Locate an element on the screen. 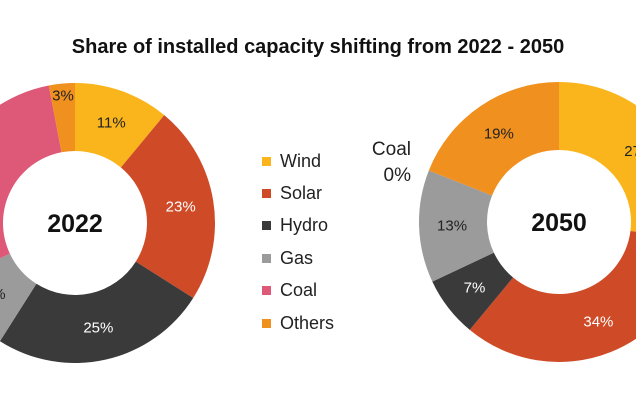 This screenshot has height=408, width=636. legend-item-gas: Gas is located at coordinates (298, 258).